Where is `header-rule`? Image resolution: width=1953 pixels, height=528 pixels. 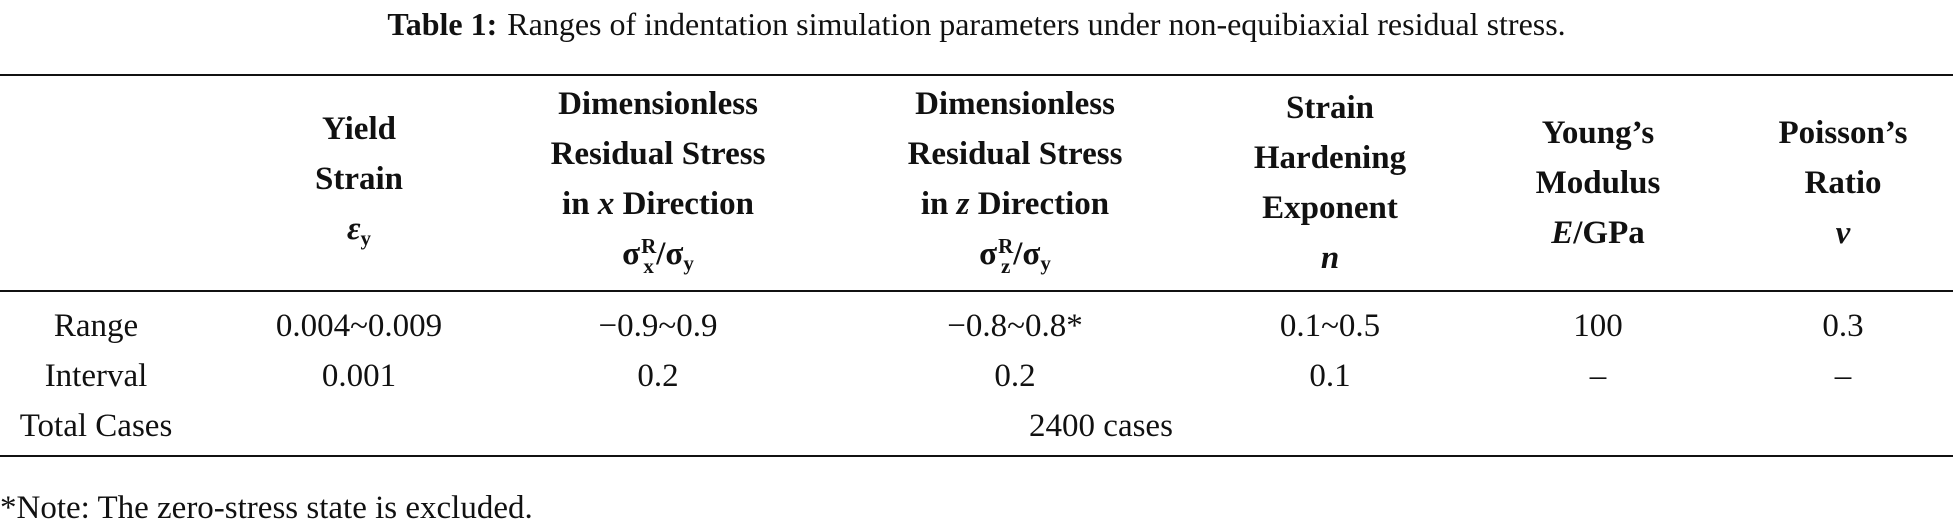
header-rule is located at coordinates (976, 291).